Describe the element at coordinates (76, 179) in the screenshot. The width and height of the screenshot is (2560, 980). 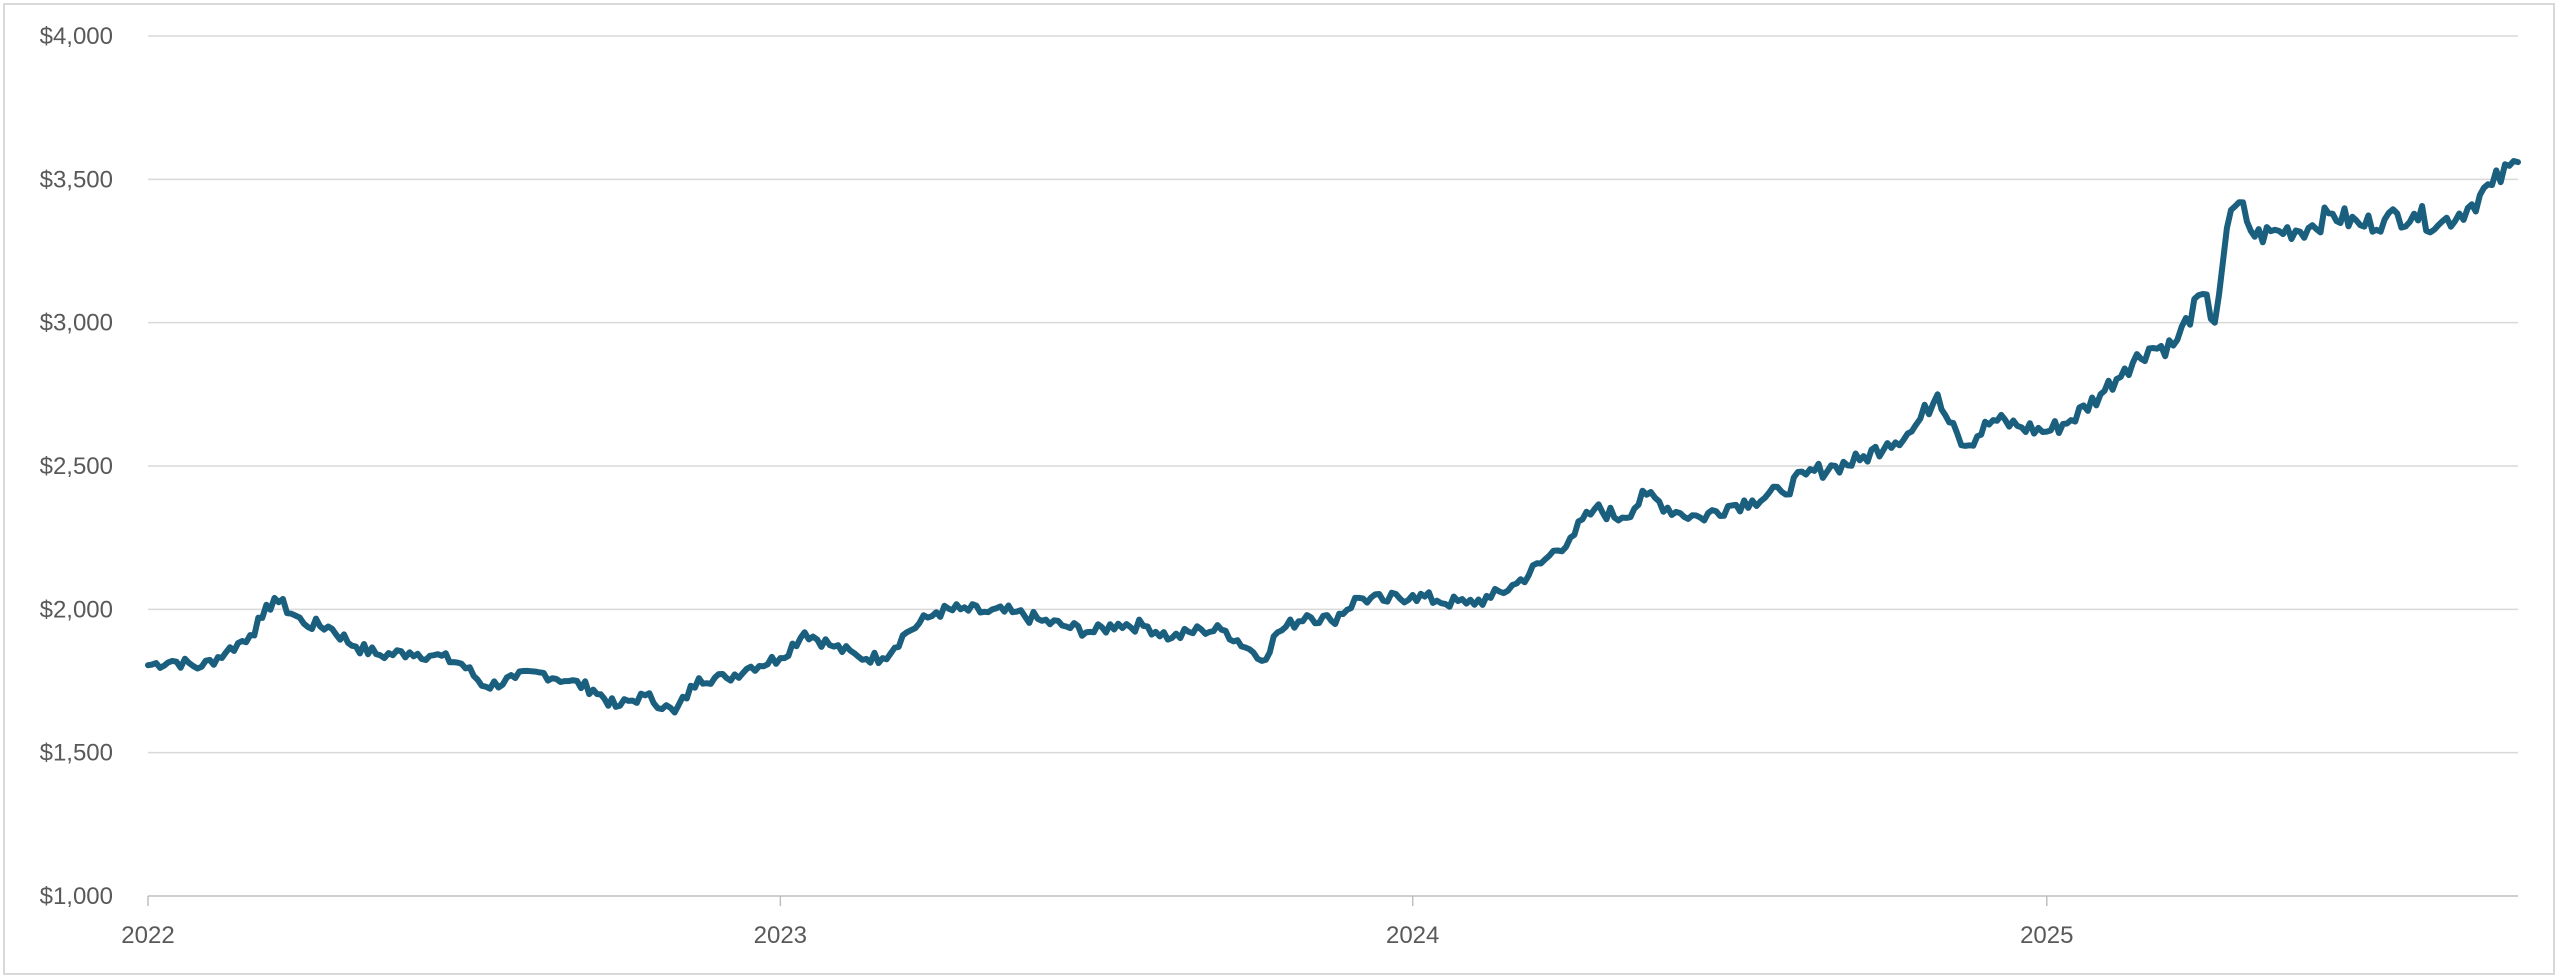
I see `y-tick-label: $3,500` at that location.